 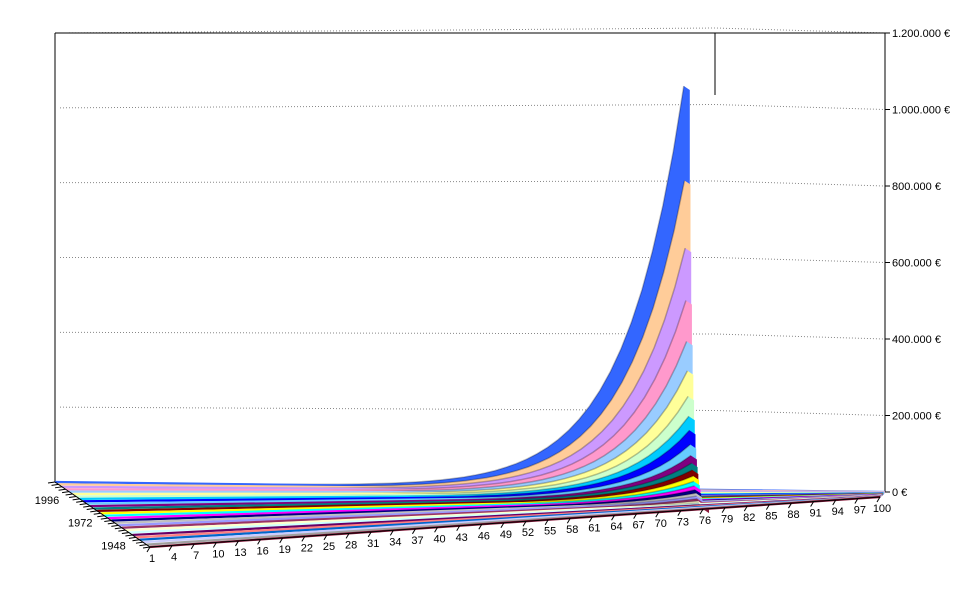 What do you see at coordinates (218, 554) in the screenshot?
I see `x-tick-label: 10` at bounding box center [218, 554].